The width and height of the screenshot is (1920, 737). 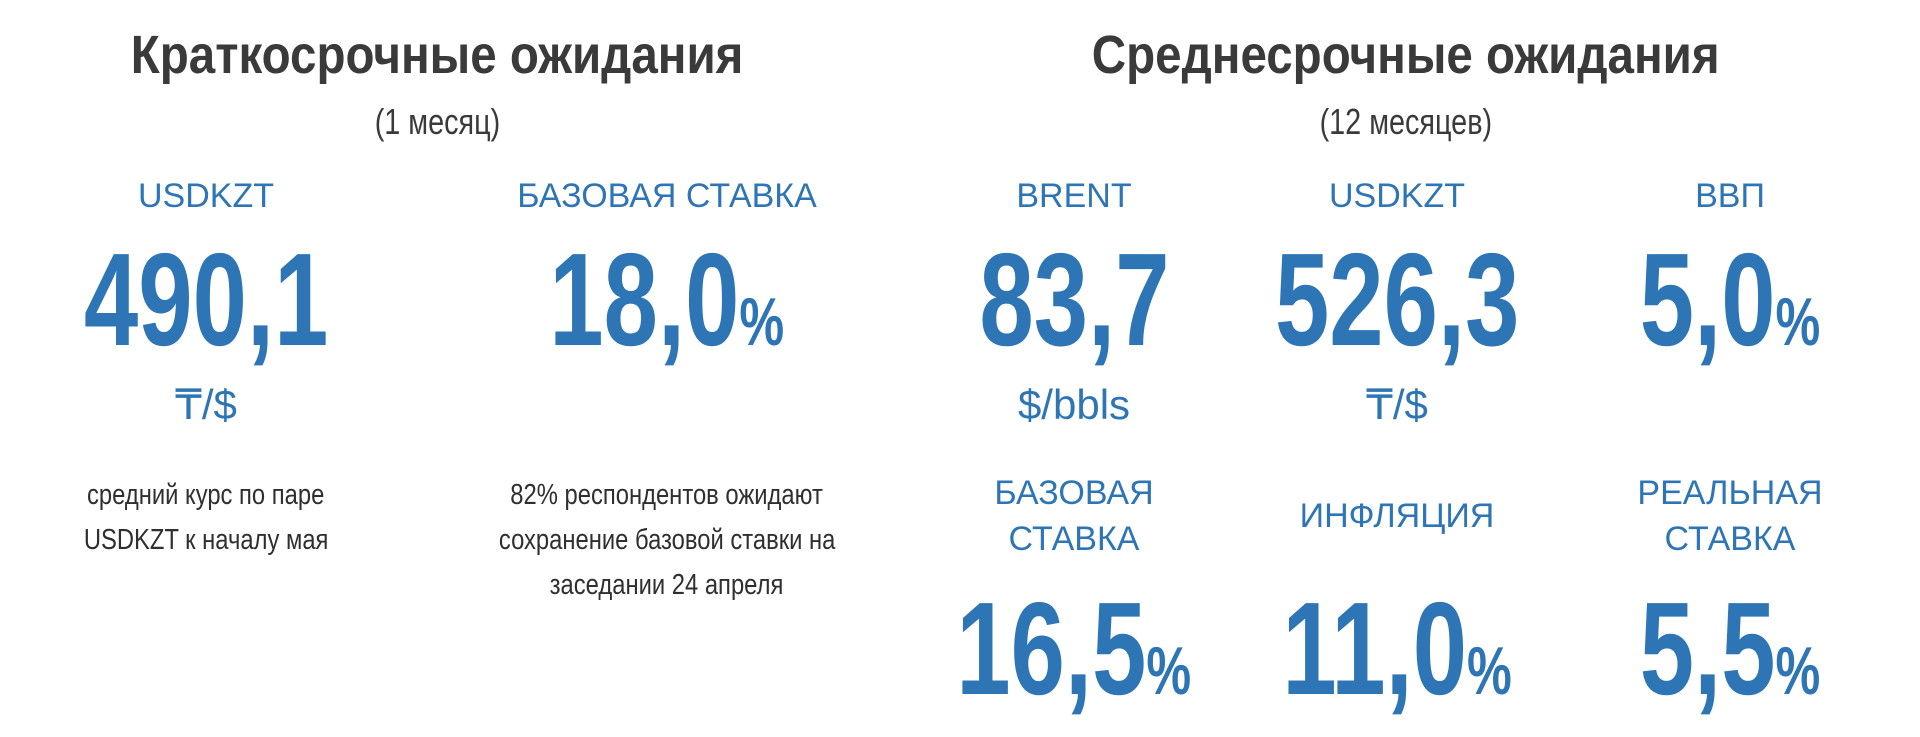 I want to click on section-subtitle: (12 месяцев), so click(x=1406, y=122).